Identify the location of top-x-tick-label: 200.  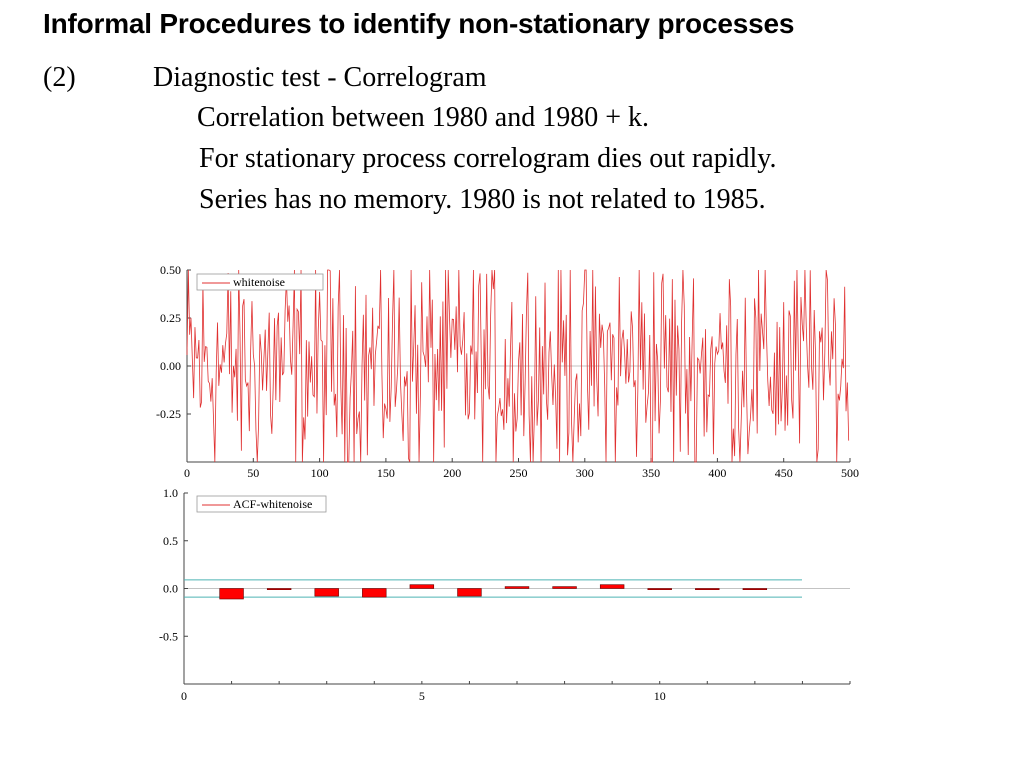
(452, 473).